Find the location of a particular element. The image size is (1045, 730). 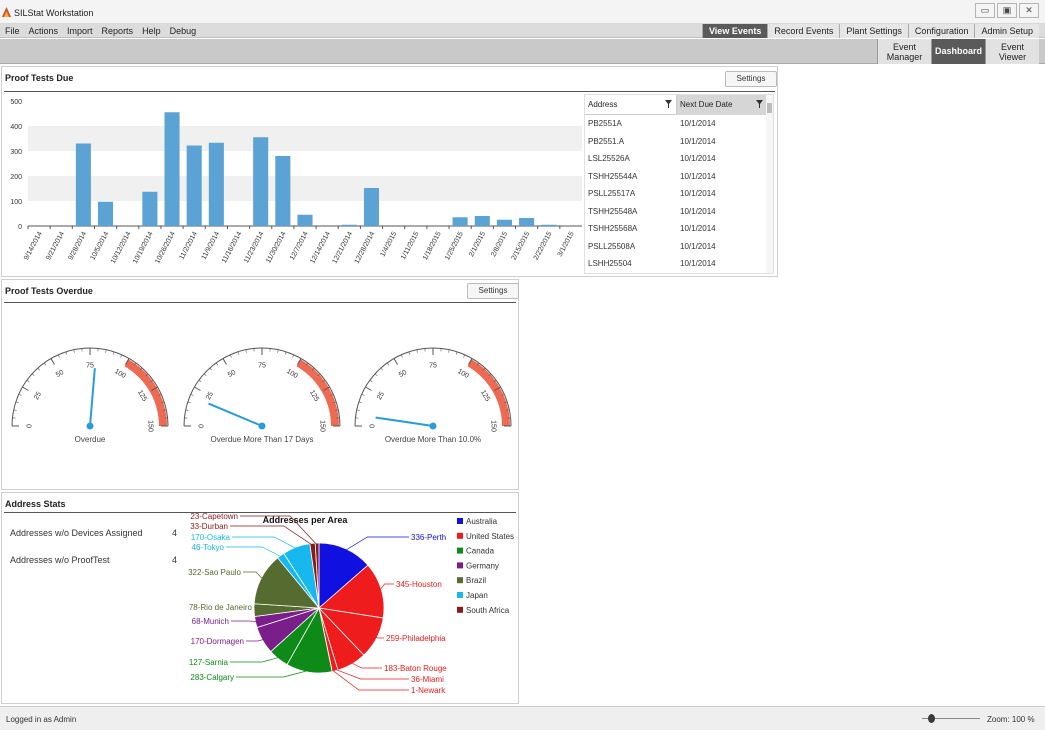

x-tick-label: 10/26/2014 is located at coordinates (165, 248).